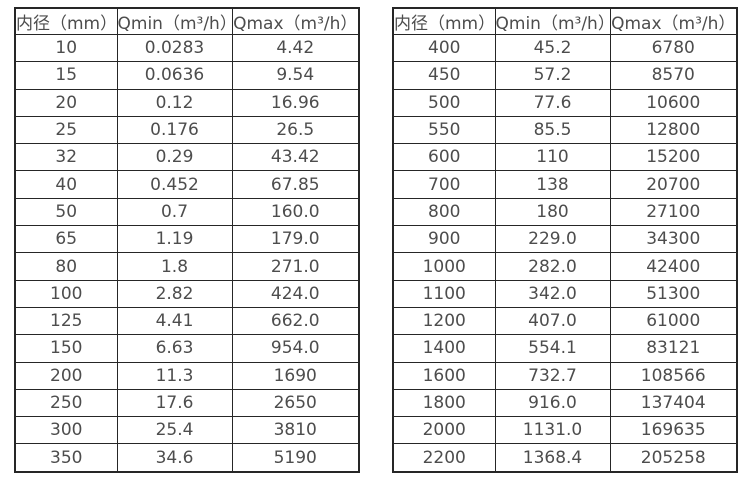 This screenshot has width=750, height=483. Describe the element at coordinates (673, 130) in the screenshot. I see `table-cell: 12800` at that location.